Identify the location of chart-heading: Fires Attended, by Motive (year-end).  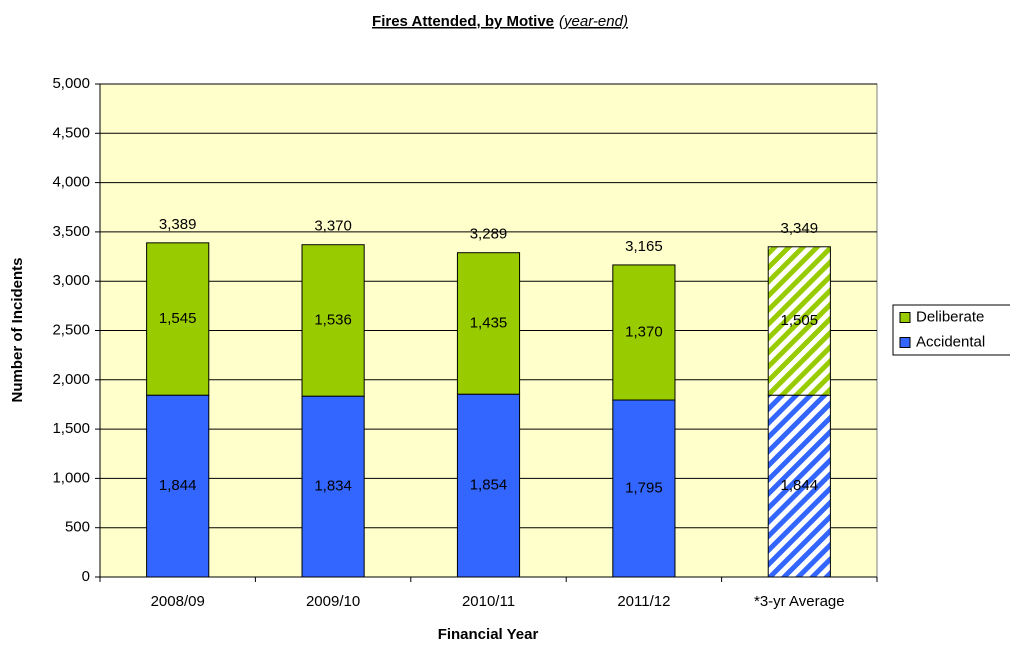
(500, 21).